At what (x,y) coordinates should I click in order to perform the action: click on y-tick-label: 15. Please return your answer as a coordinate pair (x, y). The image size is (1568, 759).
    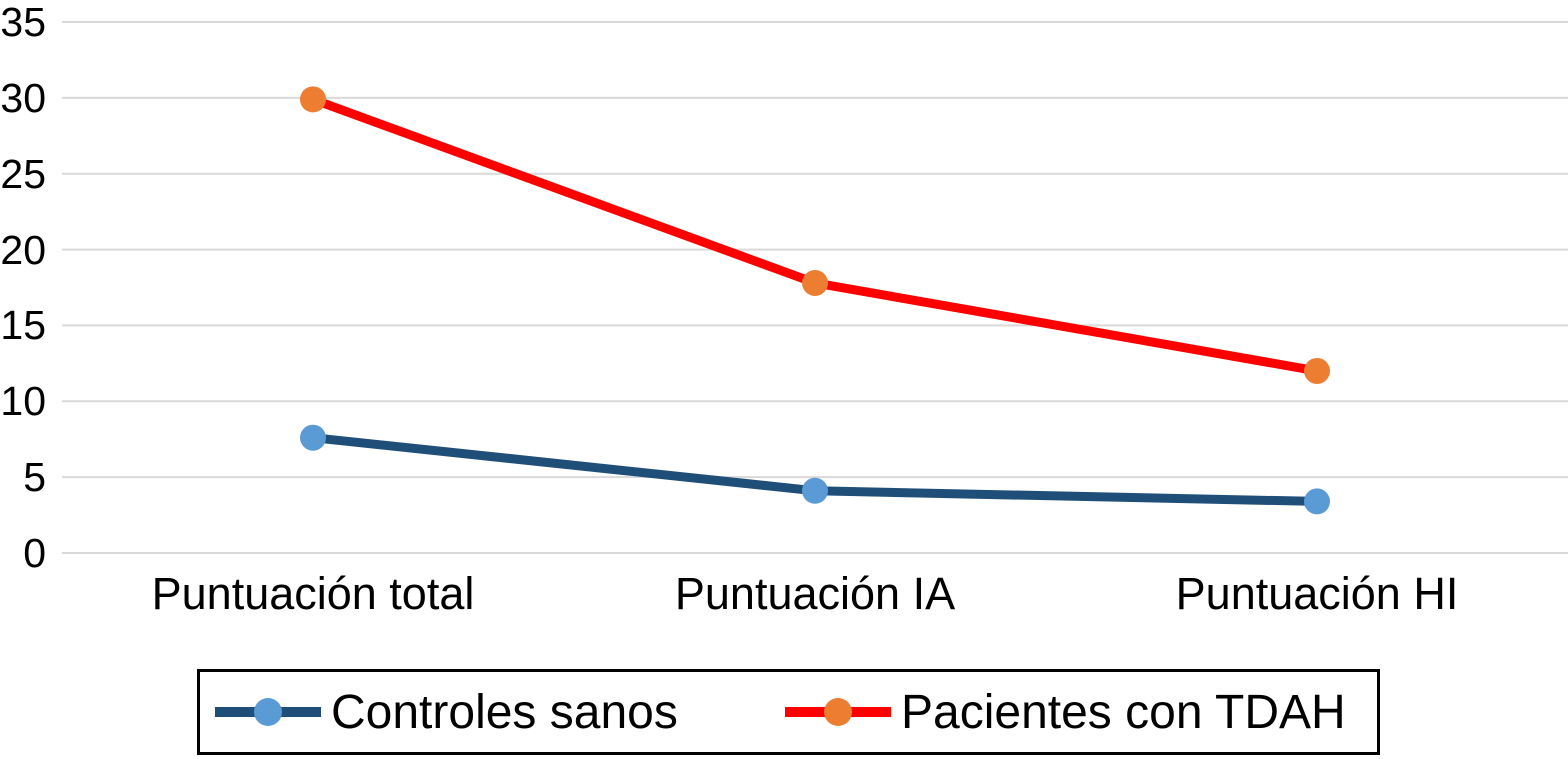
    Looking at the image, I should click on (23, 325).